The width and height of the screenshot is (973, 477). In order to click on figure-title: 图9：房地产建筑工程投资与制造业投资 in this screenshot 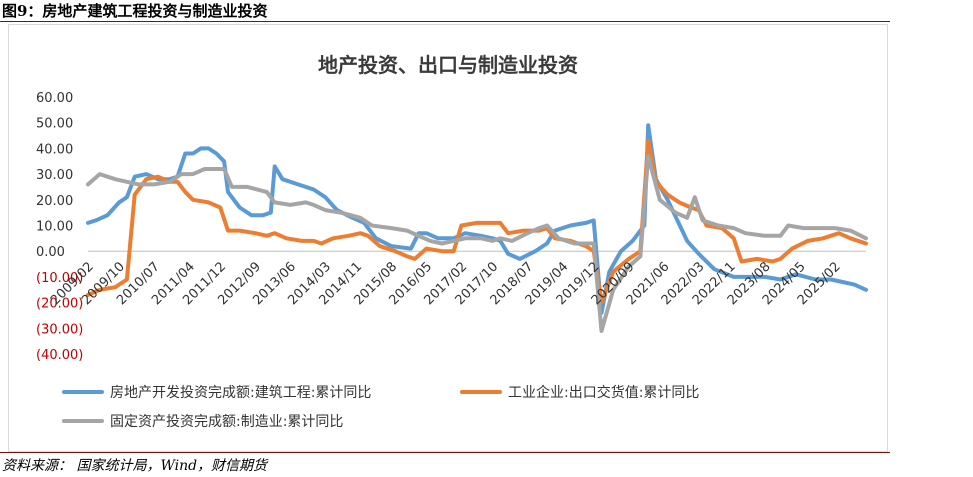, I will do `click(135, 11)`.